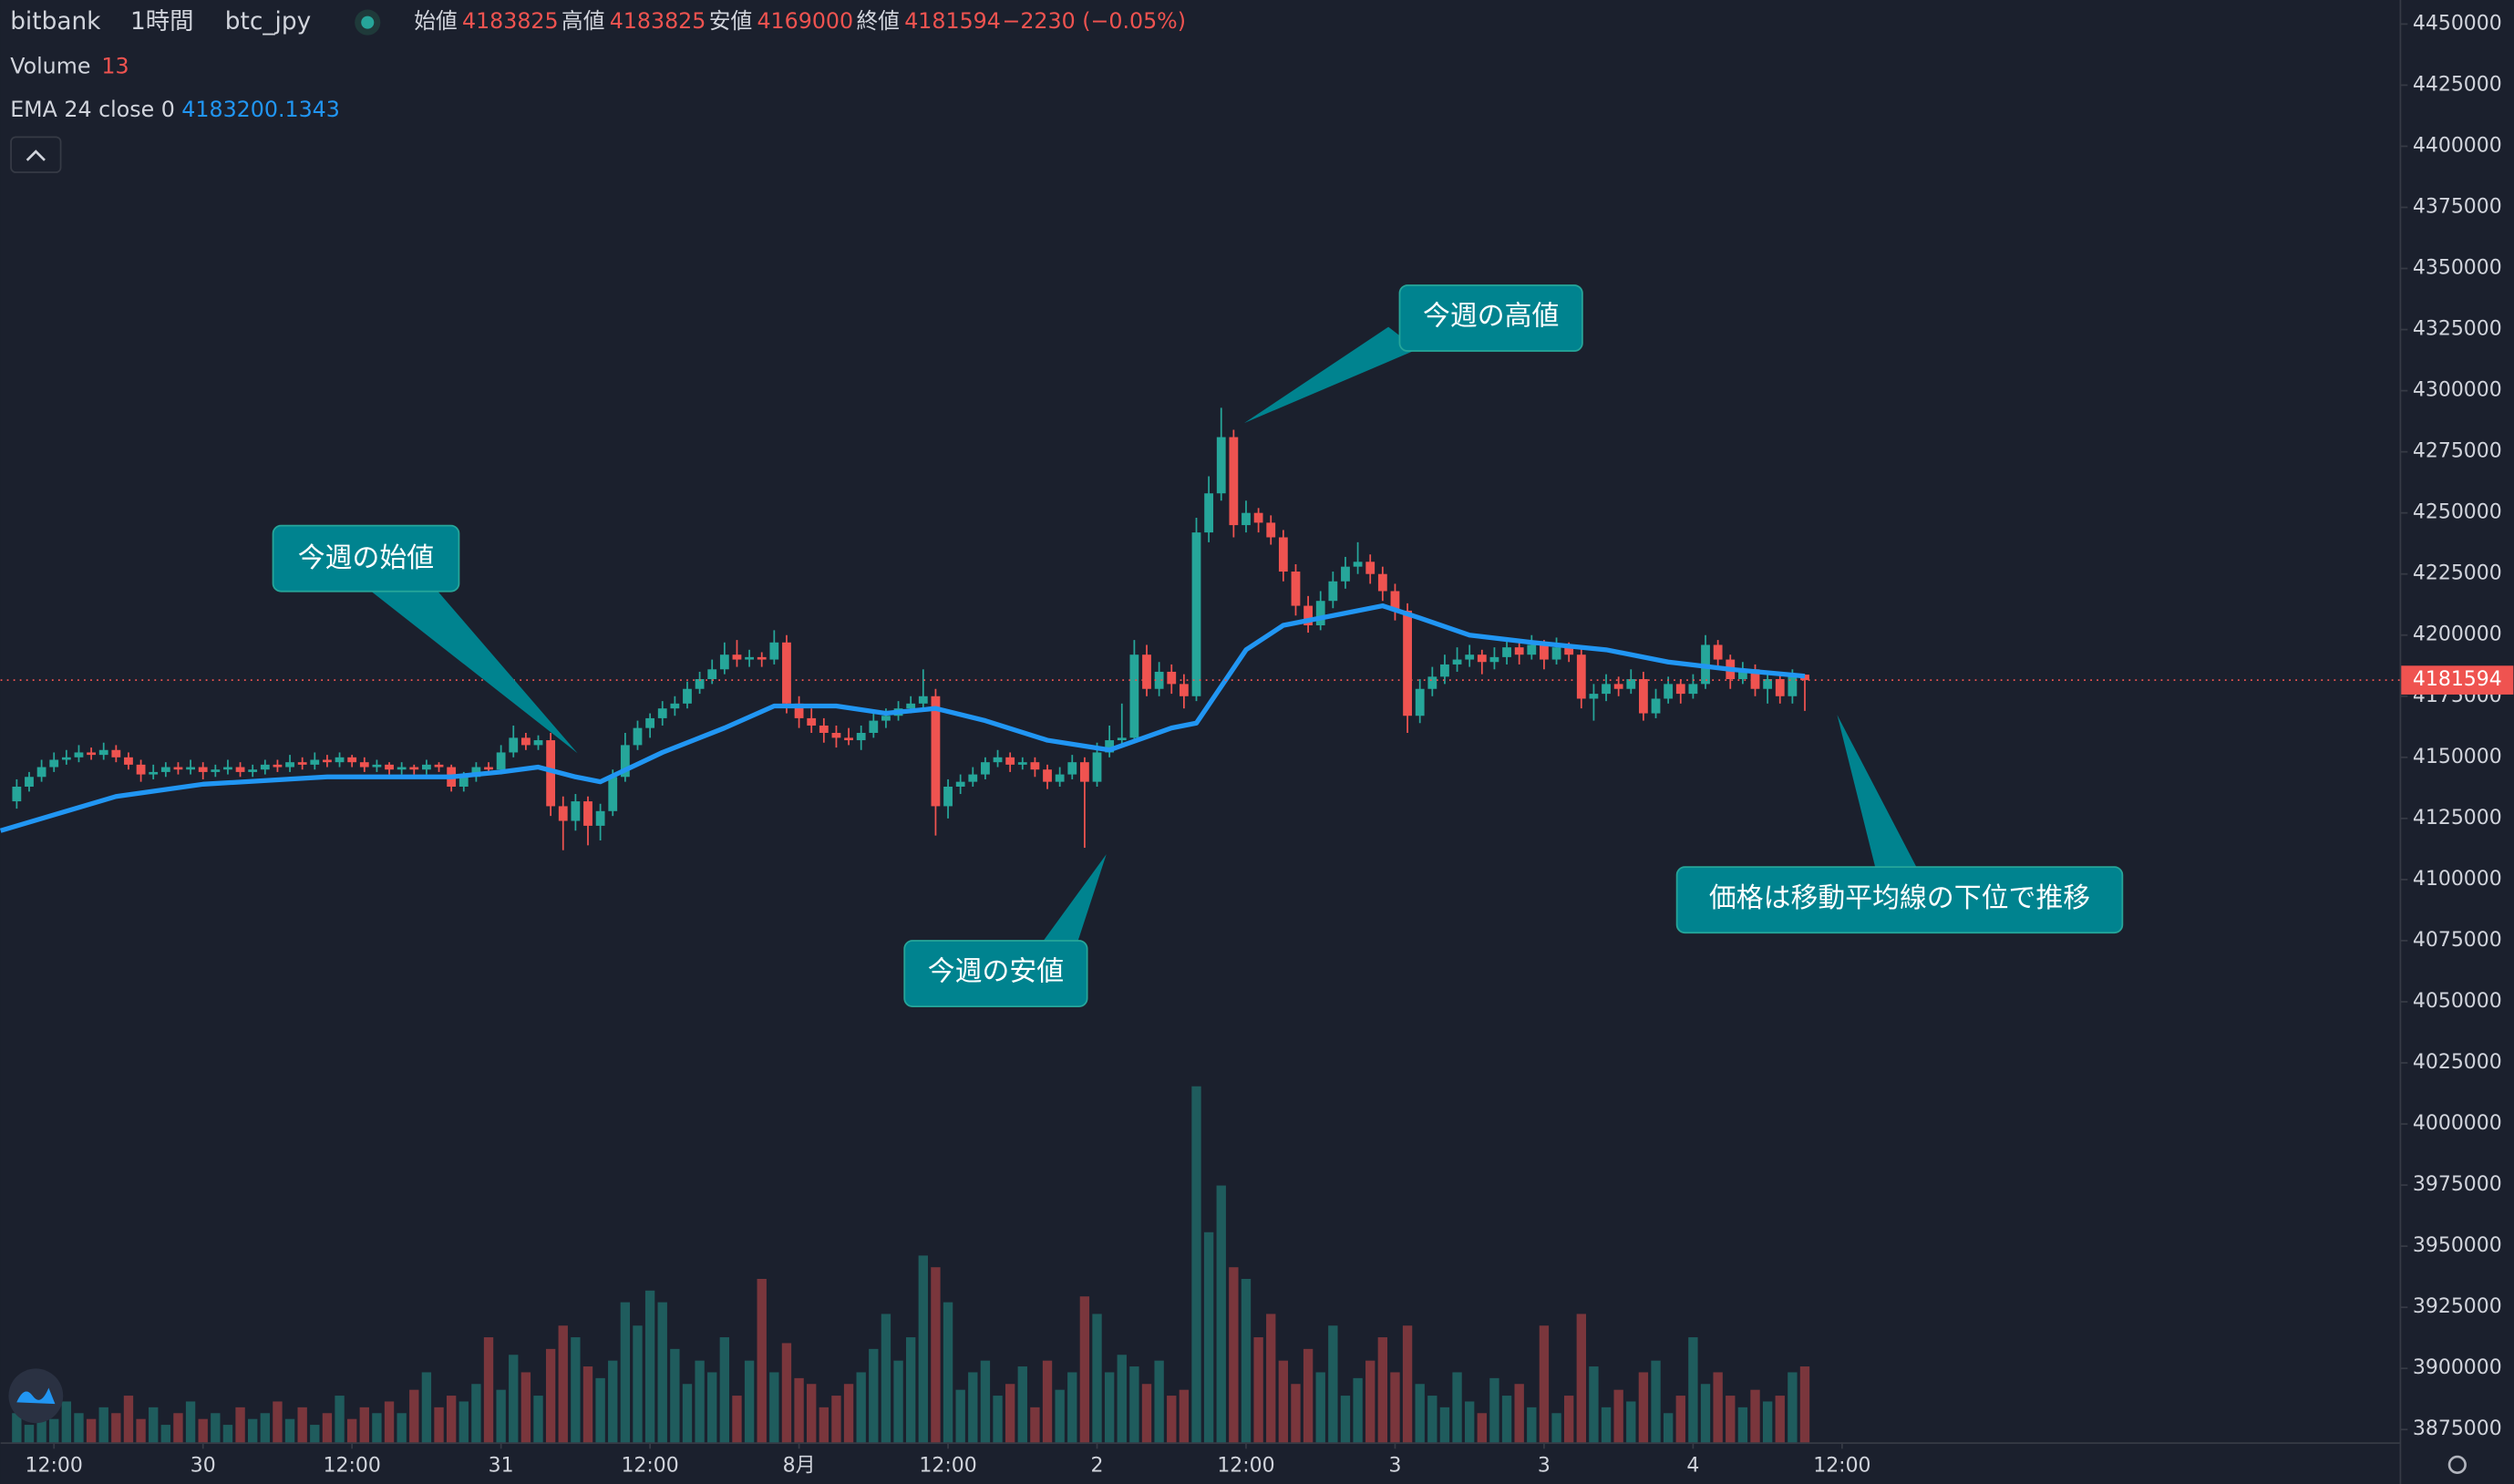 Image resolution: width=2514 pixels, height=1484 pixels. I want to click on y-tick-label: 4375000, so click(2457, 206).